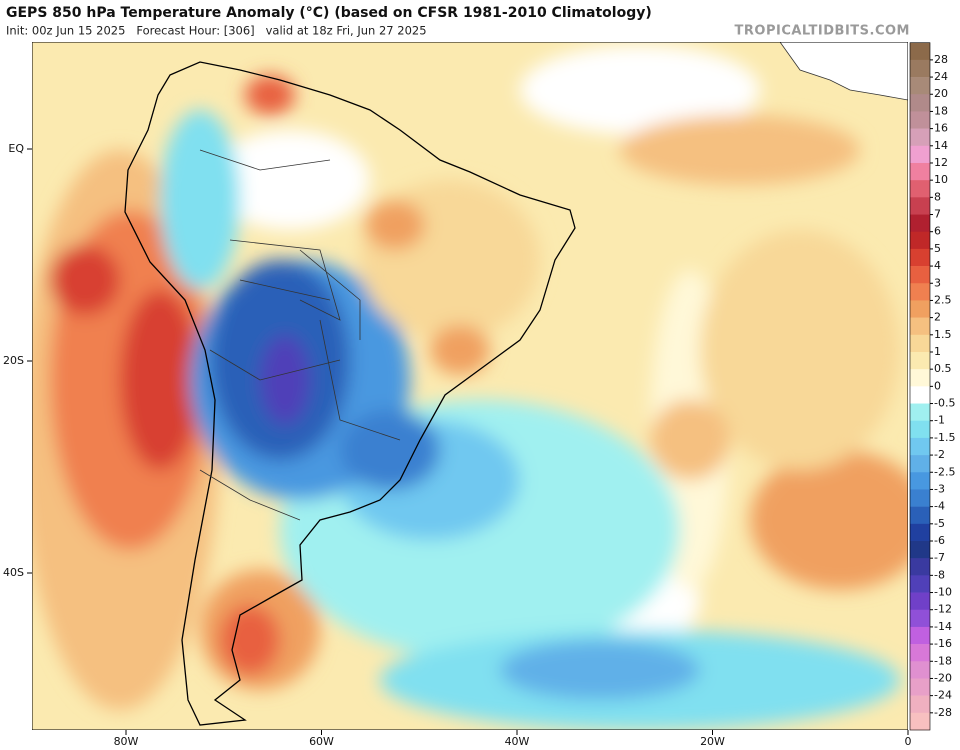 The image size is (960, 750). Describe the element at coordinates (944, 403) in the screenshot. I see `colorbar-label: -0.5` at that location.